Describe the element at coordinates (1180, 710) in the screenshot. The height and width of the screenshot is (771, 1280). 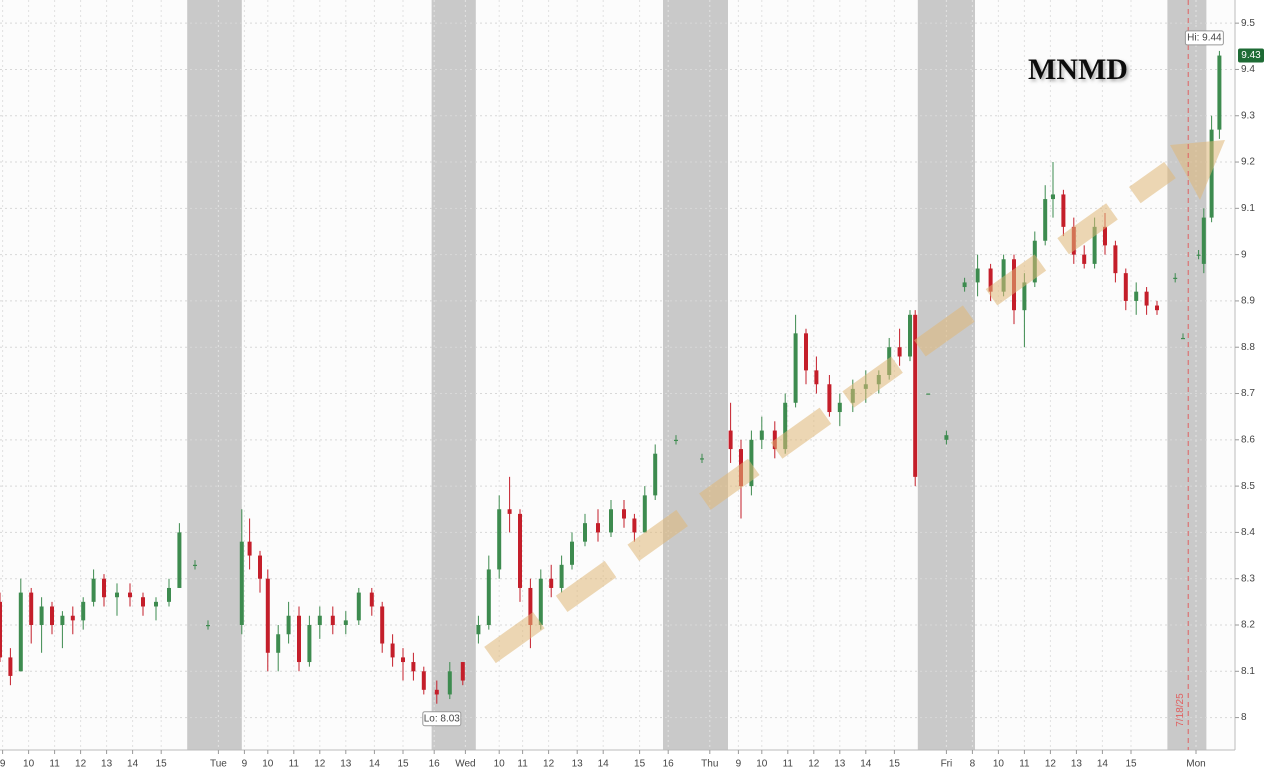
I see `date-marker-label: 7/18/25` at that location.